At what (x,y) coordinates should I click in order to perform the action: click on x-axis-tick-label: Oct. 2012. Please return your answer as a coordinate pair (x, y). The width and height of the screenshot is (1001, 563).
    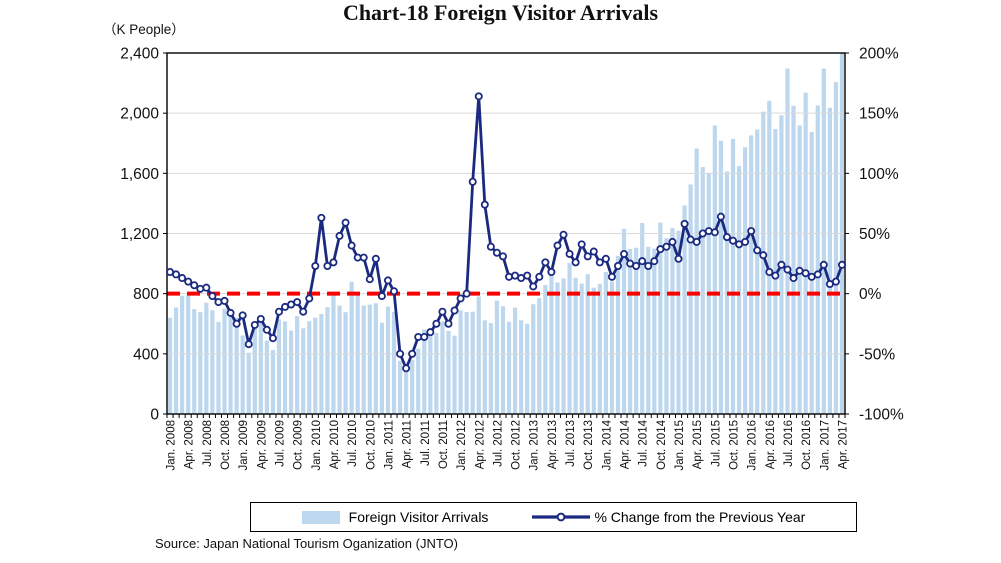
    Looking at the image, I should click on (517, 445).